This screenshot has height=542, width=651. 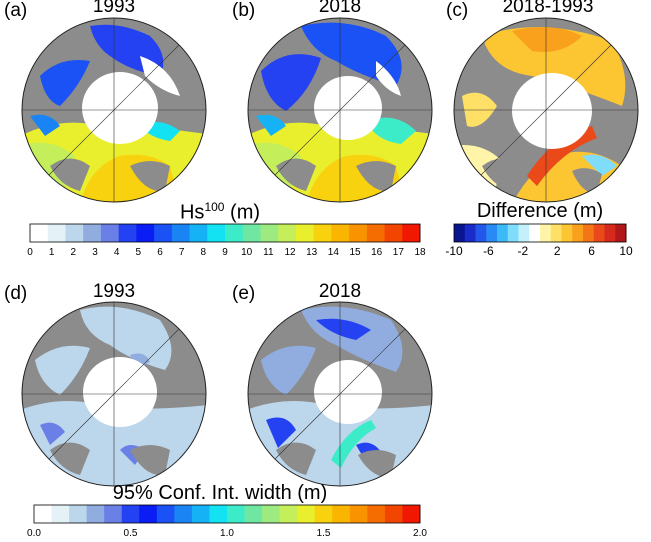 I want to click on colorbar-diff-tick-label: -2, so click(x=522, y=251).